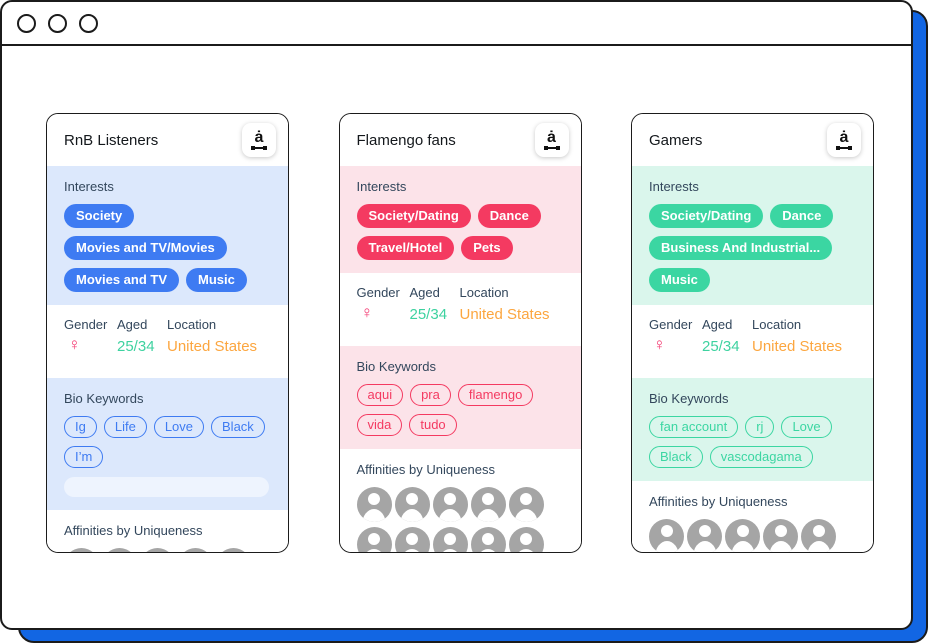  What do you see at coordinates (495, 395) in the screenshot?
I see `bio-keyword-tag: flamengo` at bounding box center [495, 395].